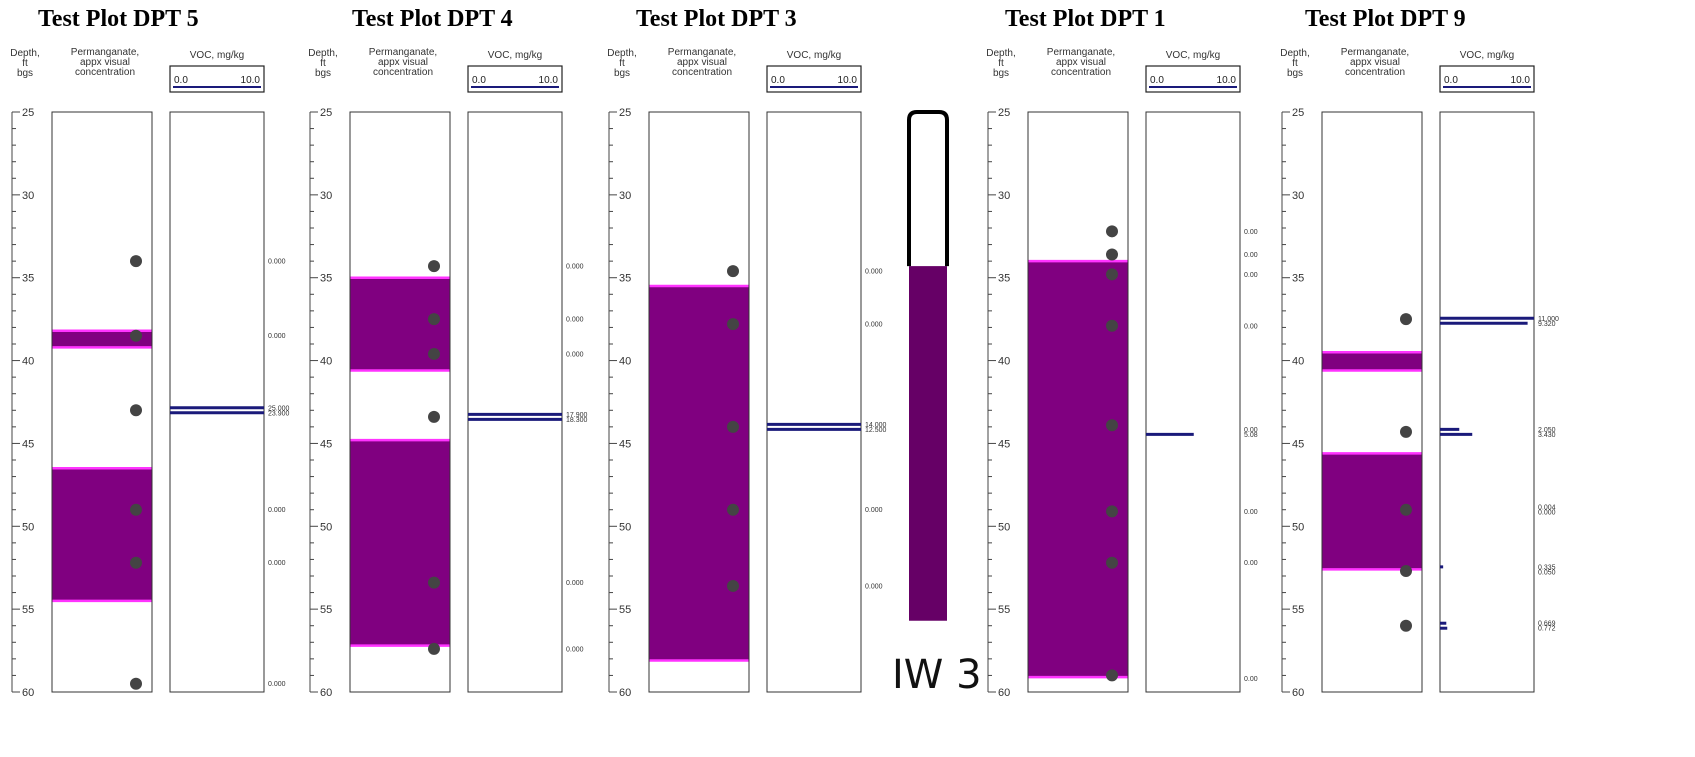 This screenshot has height=757, width=1695. Describe the element at coordinates (1375, 52) in the screenshot. I see `permanganate-header: Permanganate,` at that location.